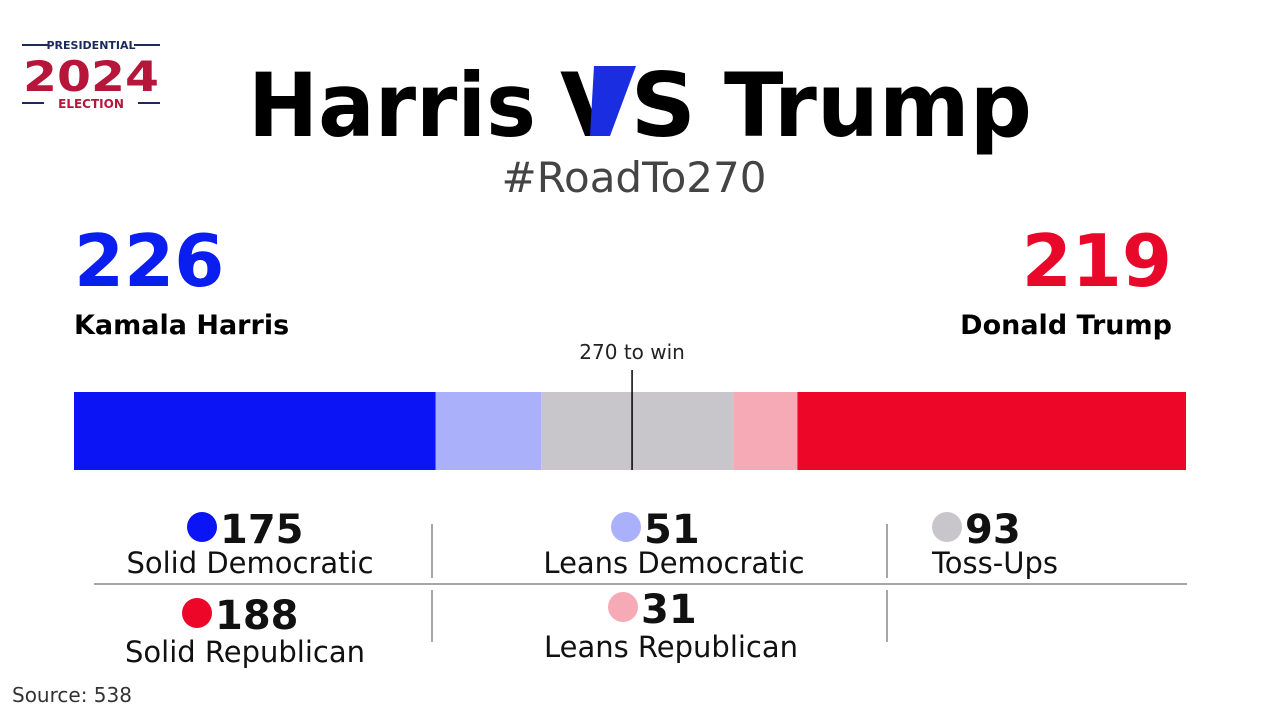 This screenshot has height=720, width=1280. I want to click on legend-name: Leans Democratic, so click(673, 563).